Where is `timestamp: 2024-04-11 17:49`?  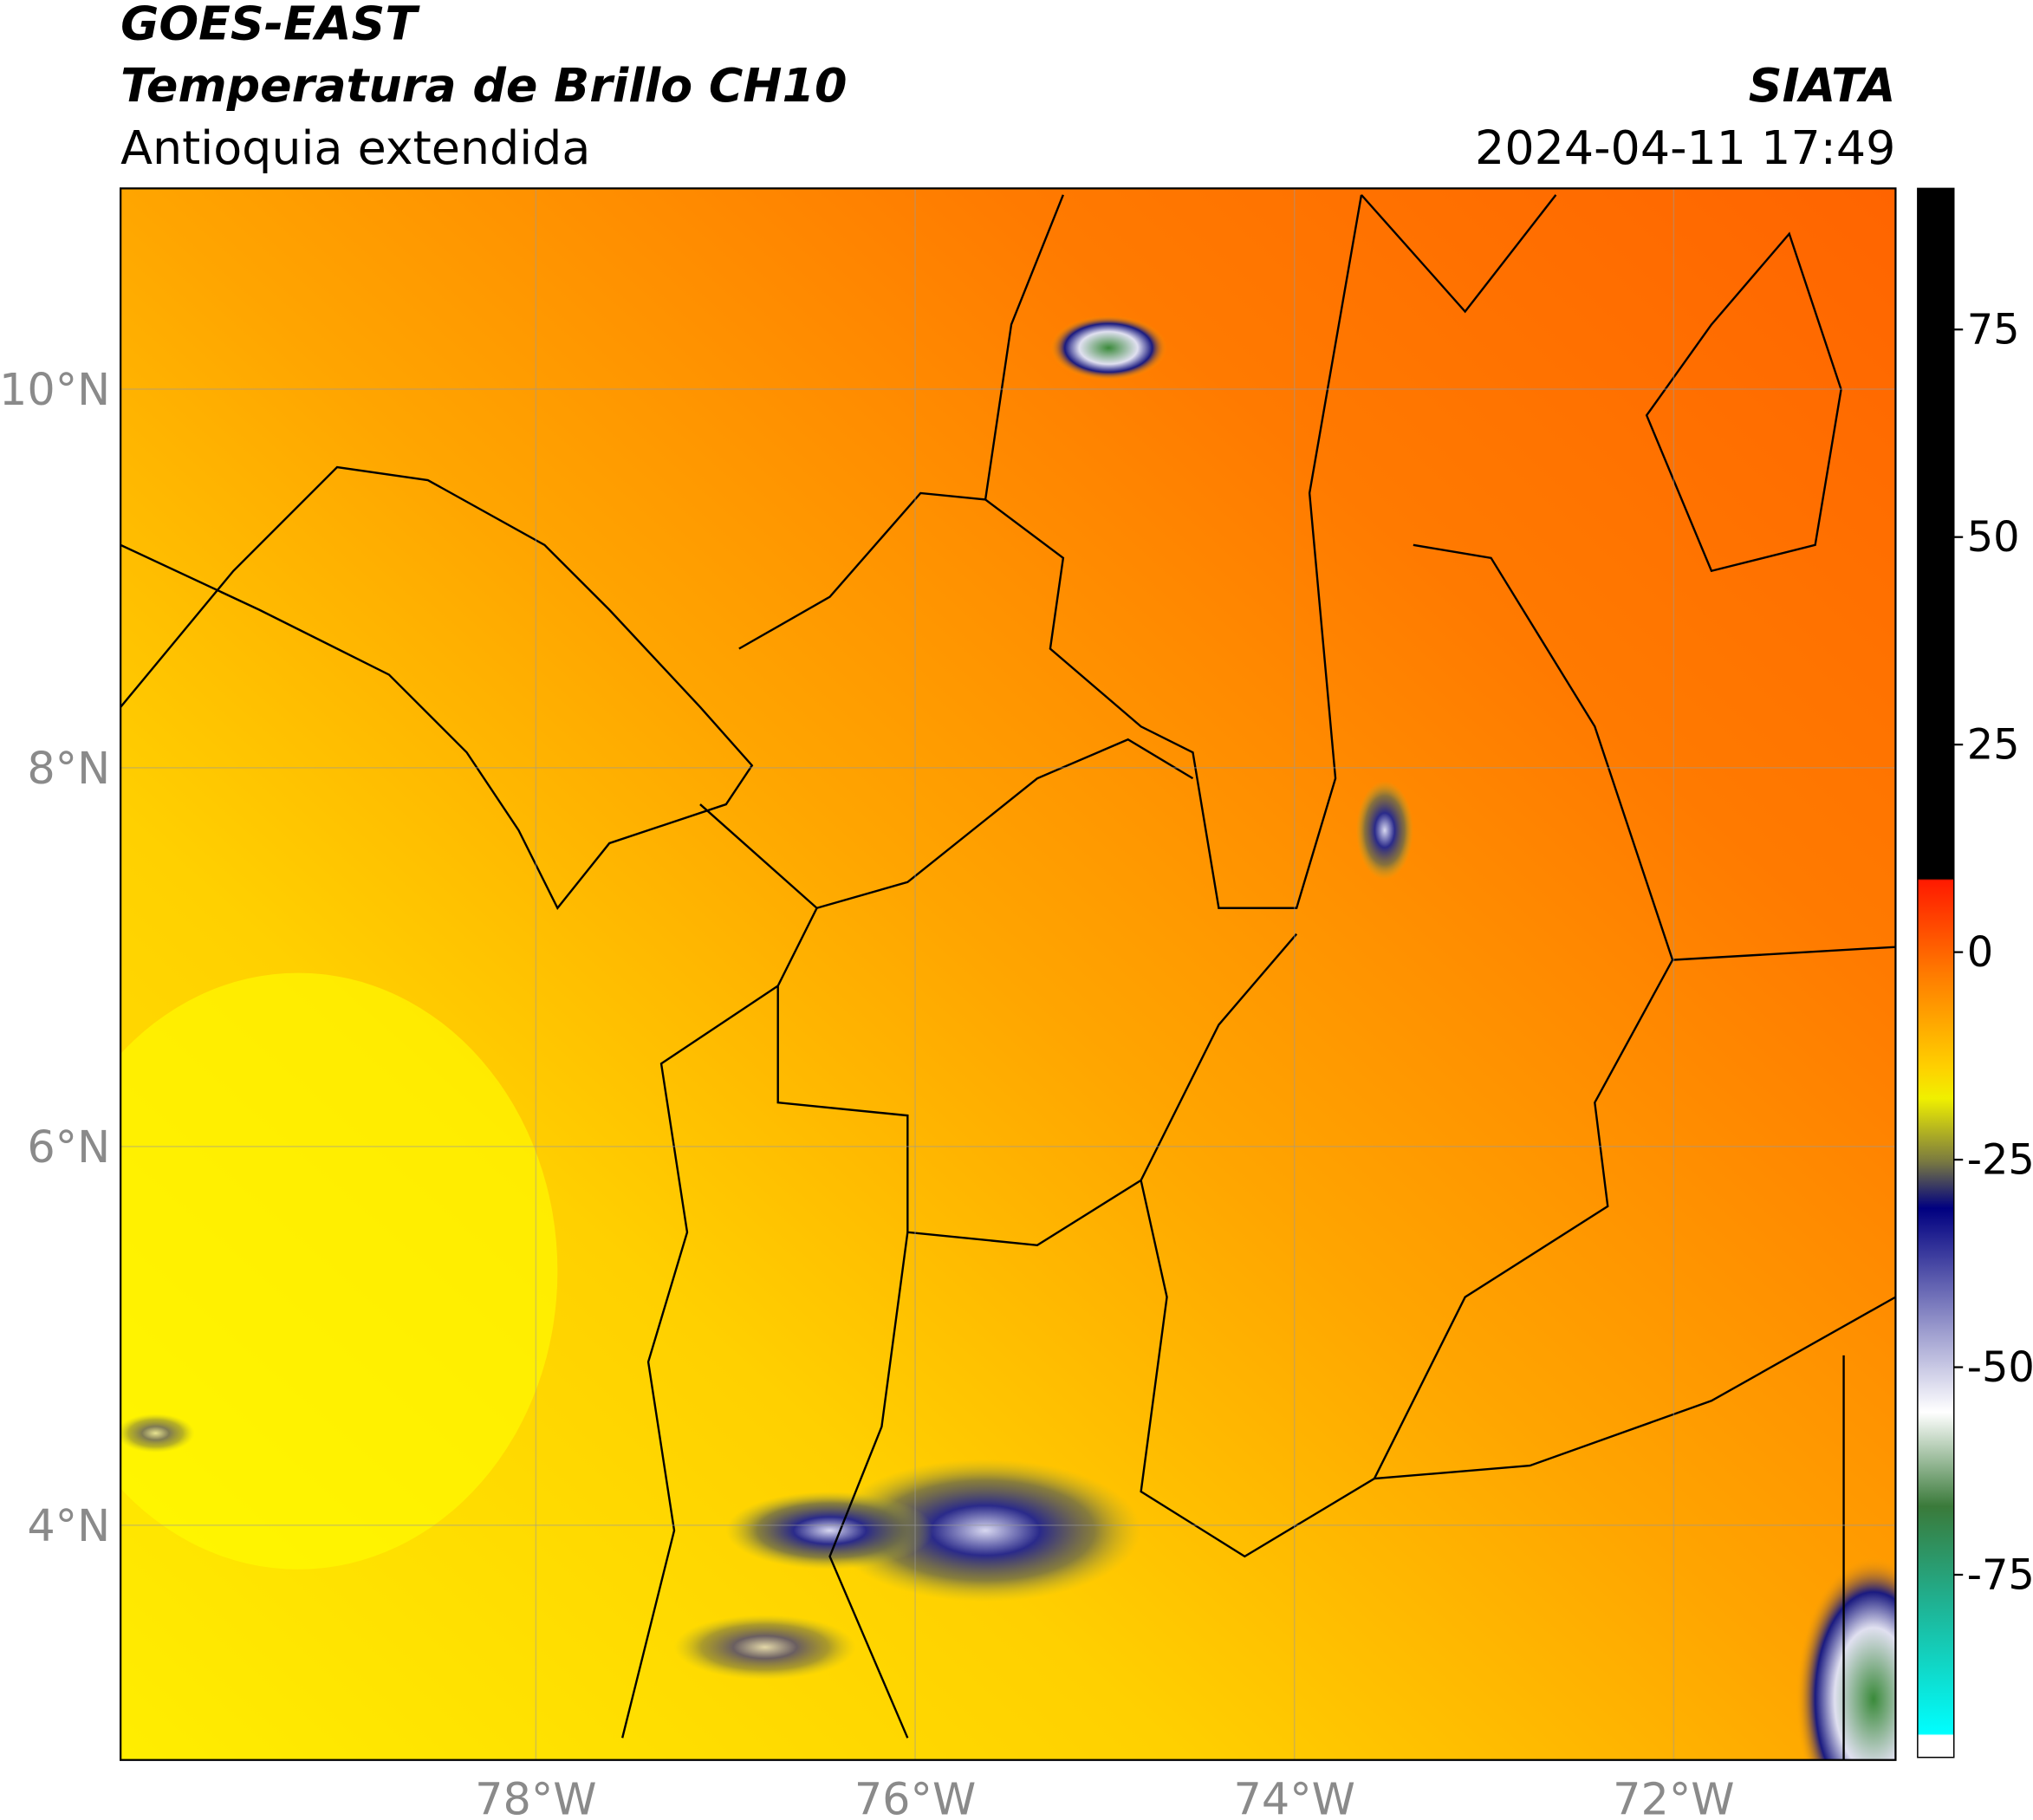 timestamp: 2024-04-11 17:49 is located at coordinates (1685, 147).